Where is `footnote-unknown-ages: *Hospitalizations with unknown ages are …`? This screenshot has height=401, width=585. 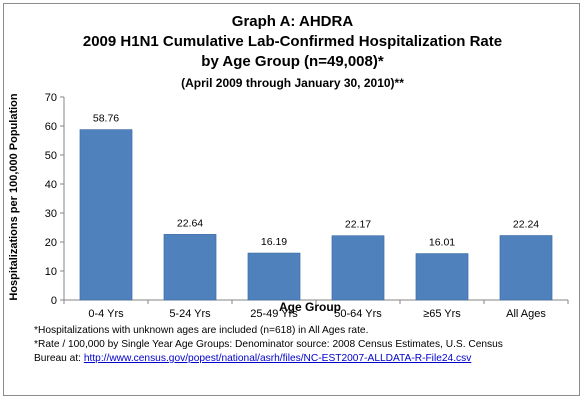 footnote-unknown-ages: *Hospitalizations with unknown ages are … is located at coordinates (201, 330).